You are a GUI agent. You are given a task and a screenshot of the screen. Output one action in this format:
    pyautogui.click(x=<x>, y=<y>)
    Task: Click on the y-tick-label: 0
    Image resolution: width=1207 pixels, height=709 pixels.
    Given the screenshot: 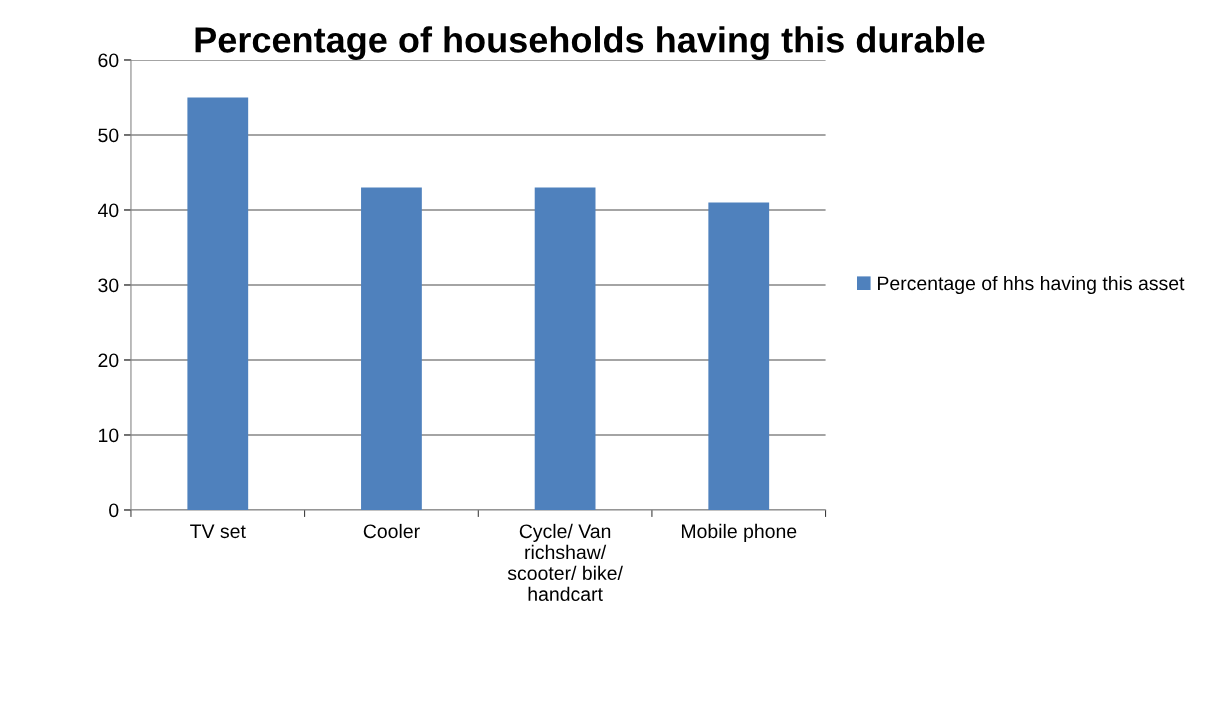 What is the action you would take?
    pyautogui.click(x=114, y=510)
    